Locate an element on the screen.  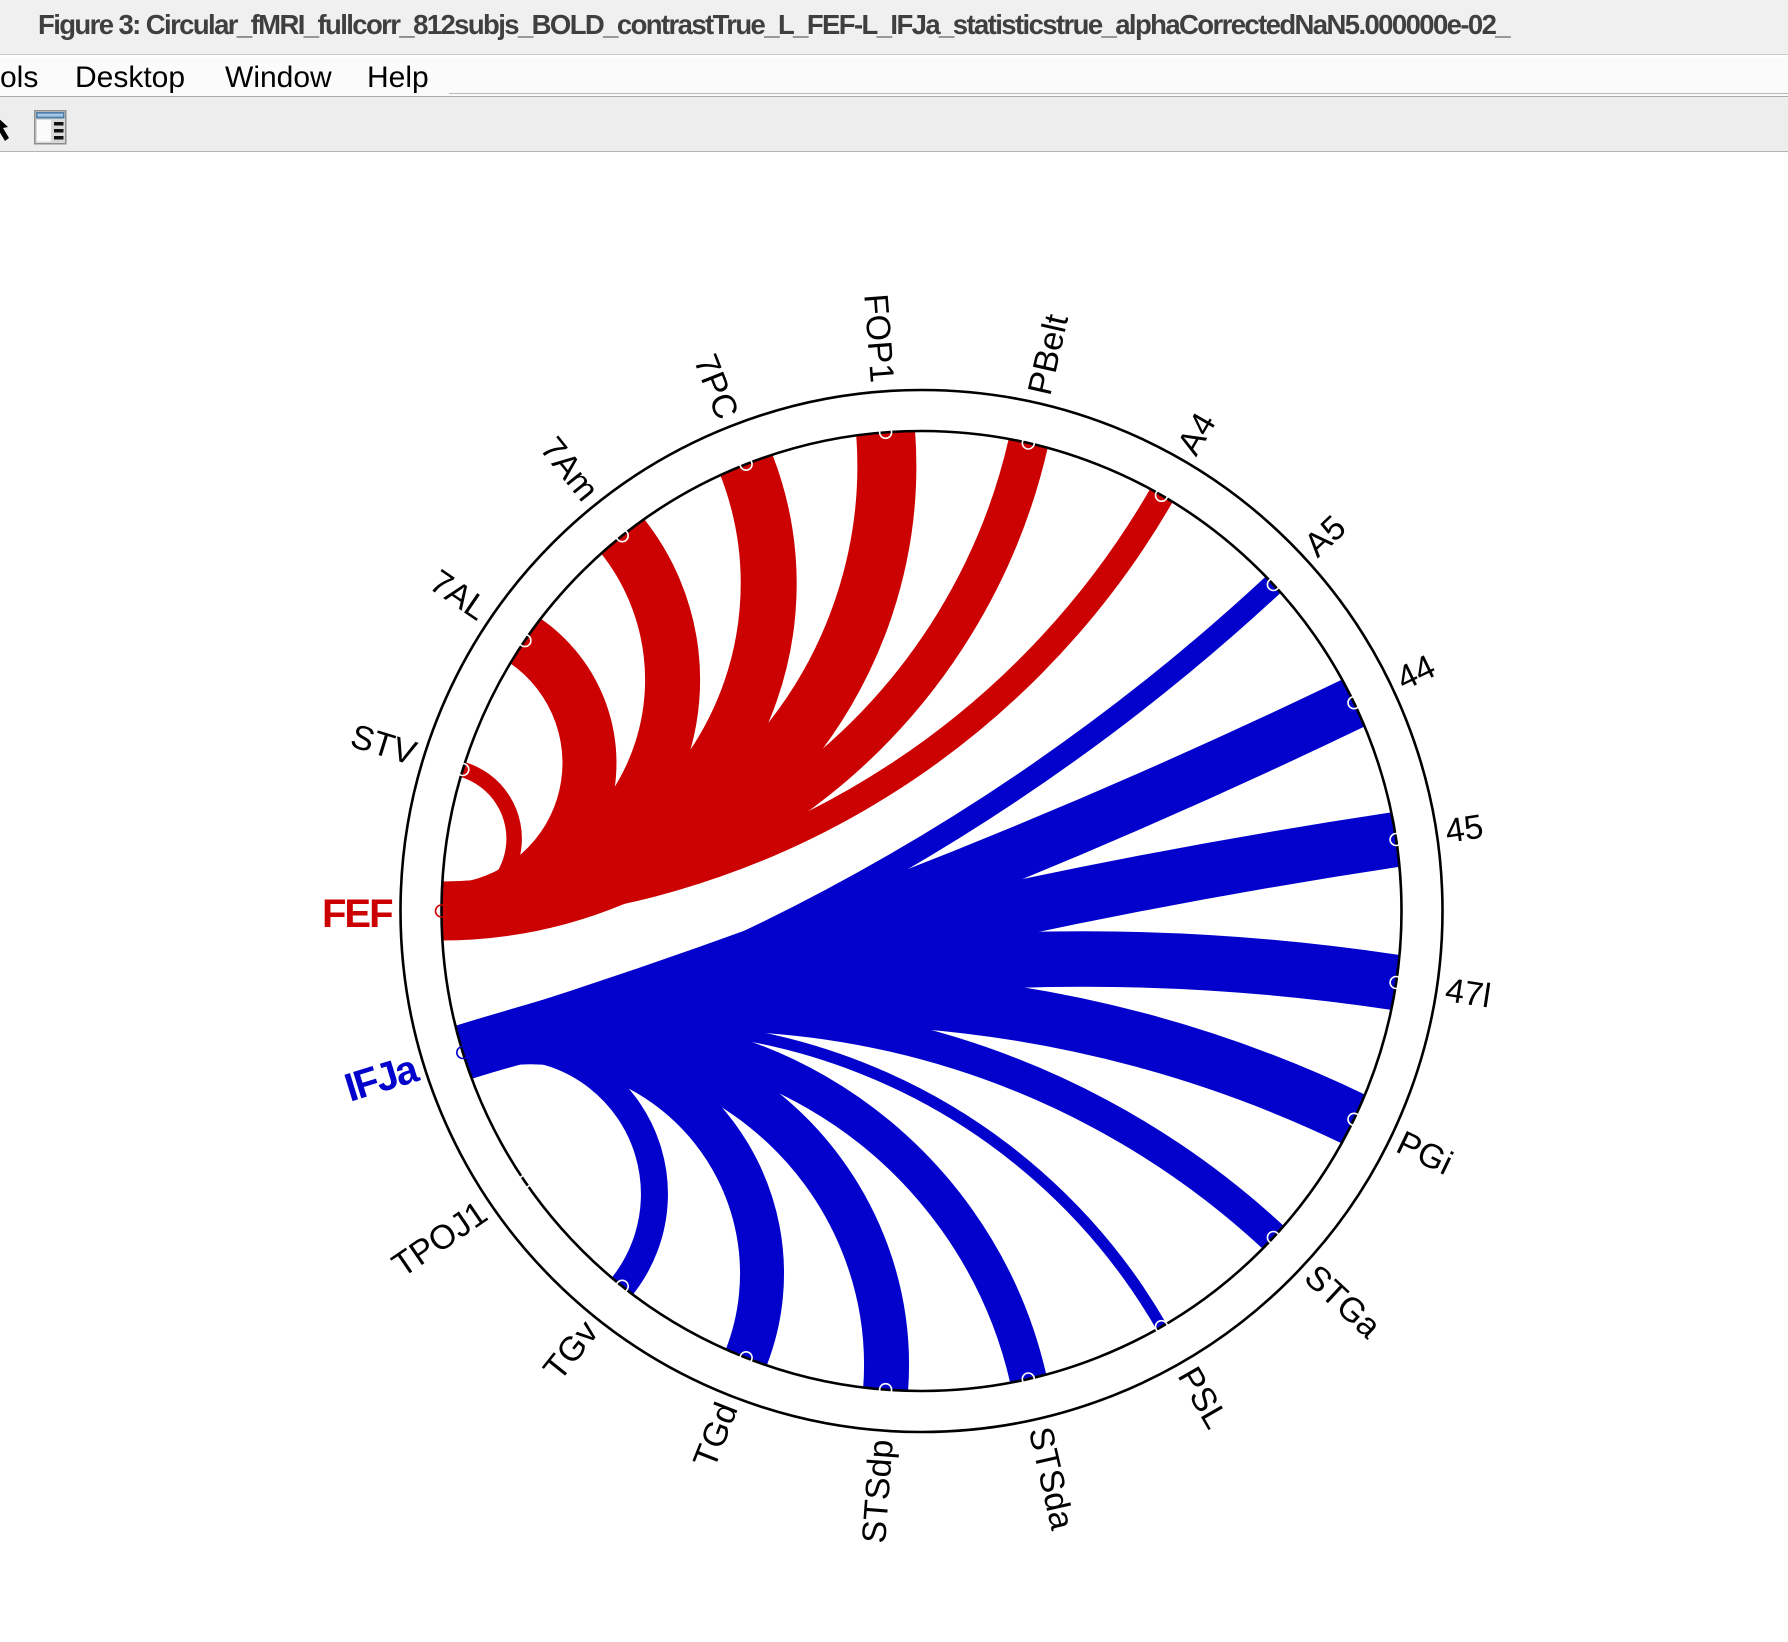
svg-text: 7AL is located at coordinates (458, 595).